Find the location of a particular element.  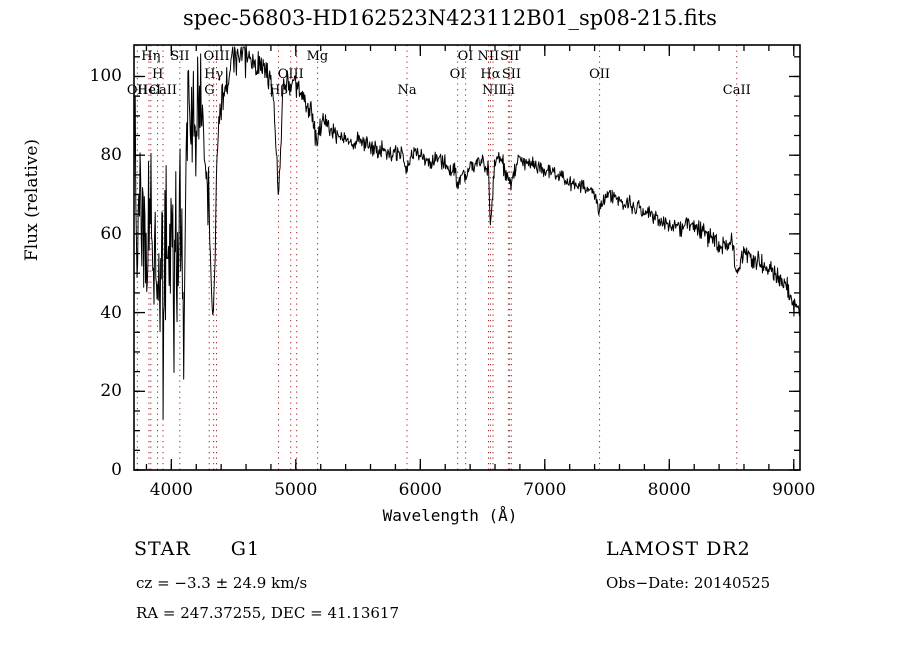

line-label-SII-6717: SII is located at coordinates (510, 56).